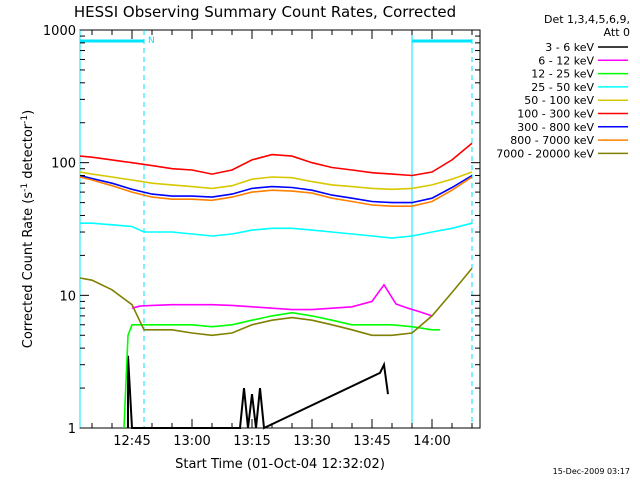 This screenshot has width=640, height=480. I want to click on legend-header-line-2: Att 0, so click(617, 32).